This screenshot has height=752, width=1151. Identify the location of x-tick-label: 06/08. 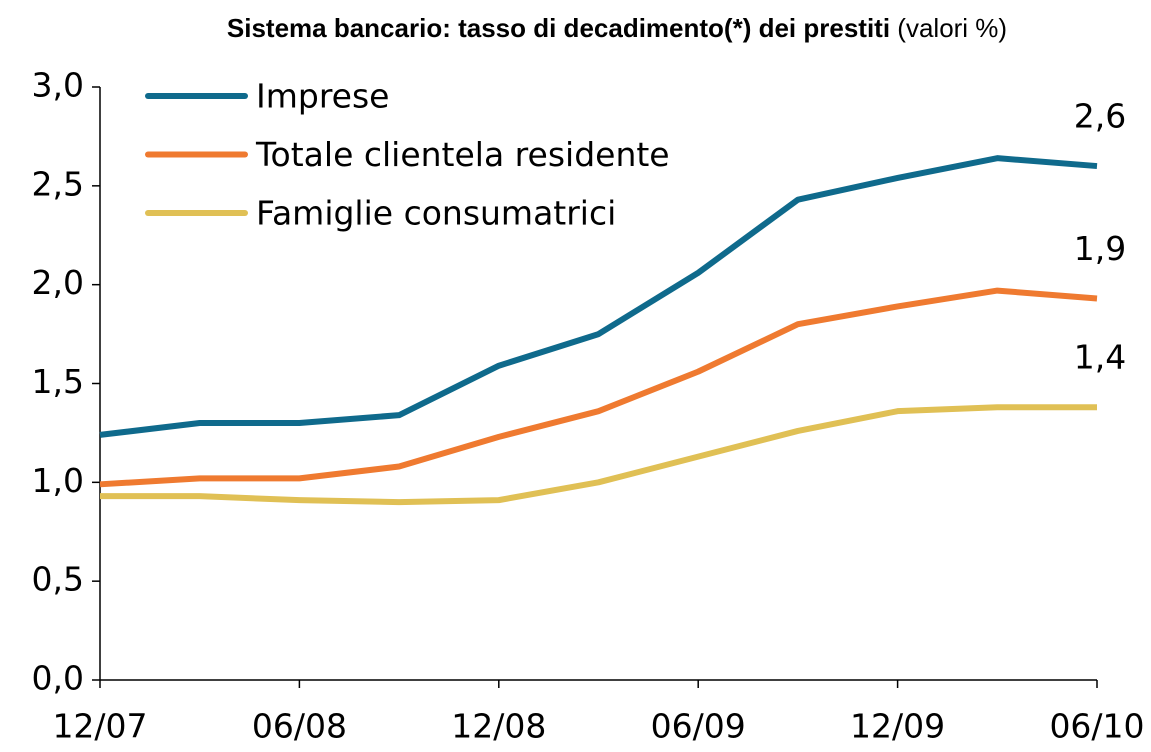
(299, 726).